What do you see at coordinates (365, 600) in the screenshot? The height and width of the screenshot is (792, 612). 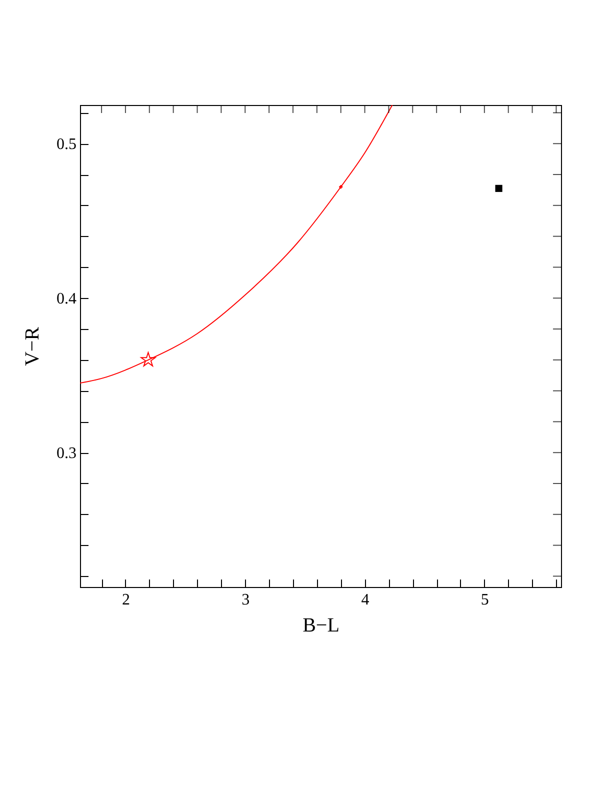 I see `x-tick-label: 4` at bounding box center [365, 600].